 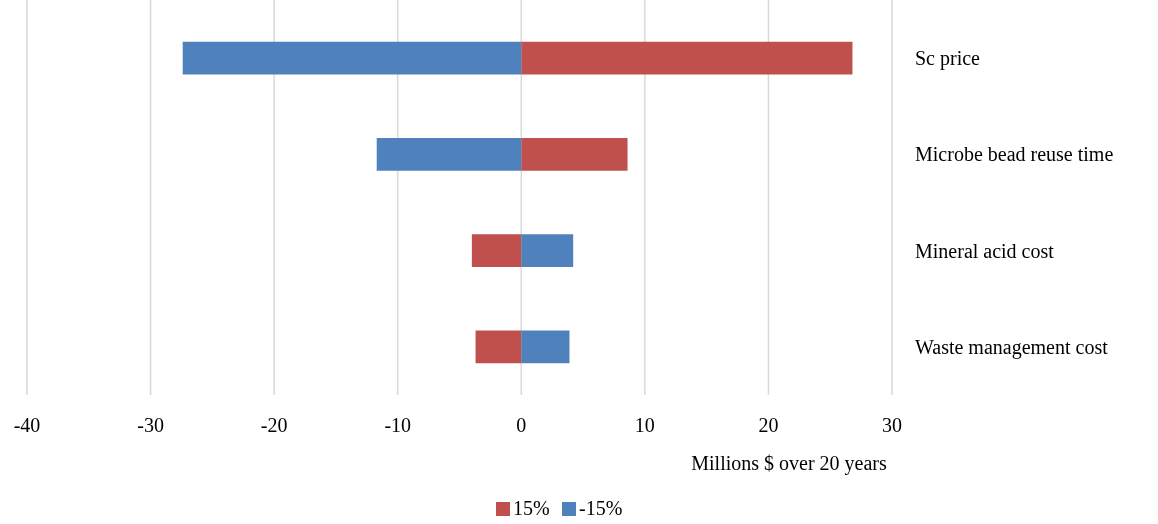 I want to click on y-tick-label: Waste management cost, so click(x=1012, y=347).